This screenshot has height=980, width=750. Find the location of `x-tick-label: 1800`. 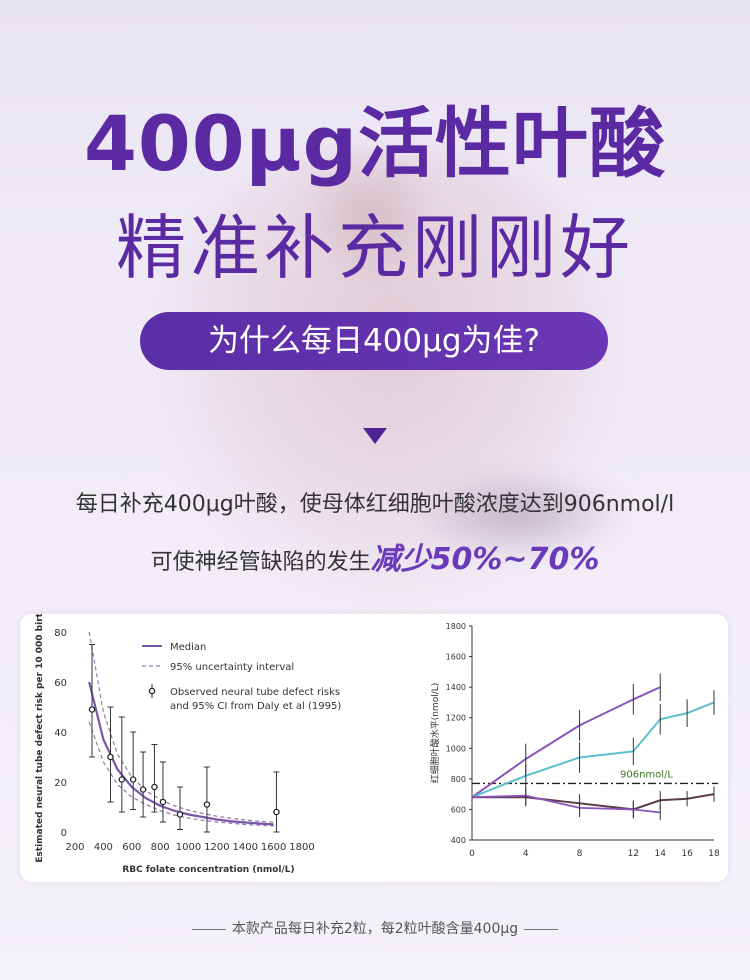

x-tick-label: 1800 is located at coordinates (301, 847).